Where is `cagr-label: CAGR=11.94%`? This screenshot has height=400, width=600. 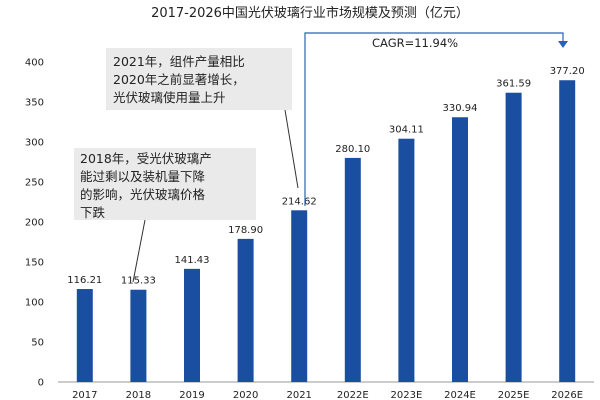
cagr-label: CAGR=11.94% is located at coordinates (415, 43).